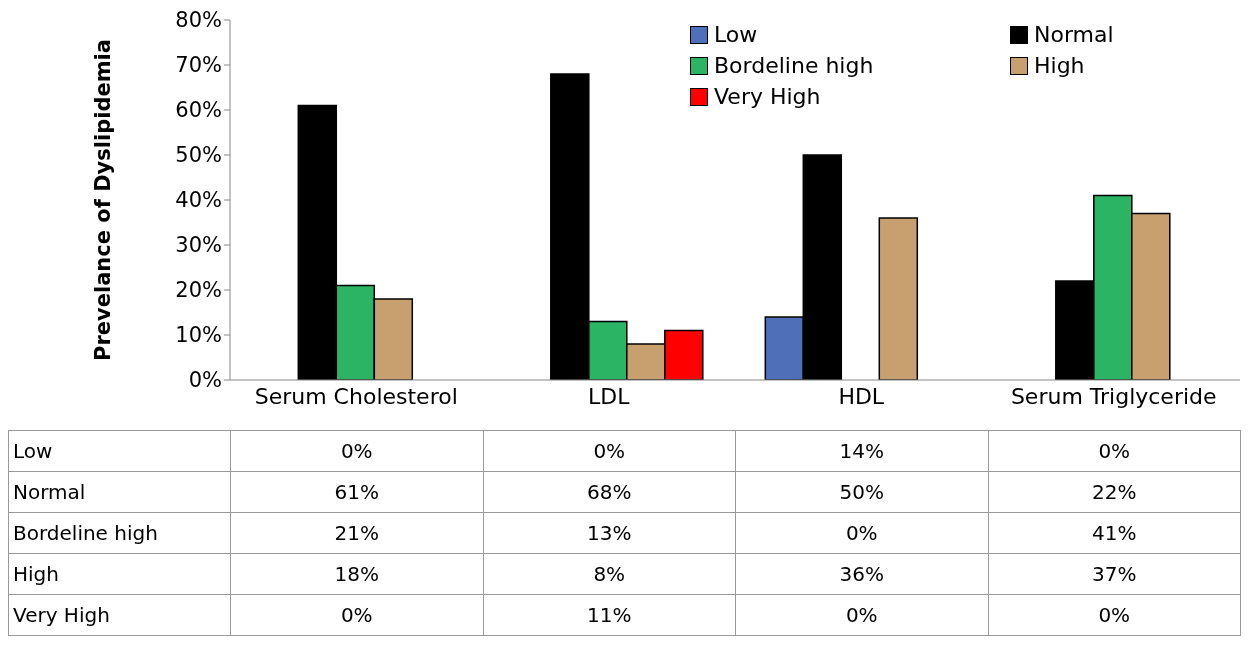 The image size is (1248, 645). Describe the element at coordinates (609, 396) in the screenshot. I see `x-tick-label: LDL` at that location.